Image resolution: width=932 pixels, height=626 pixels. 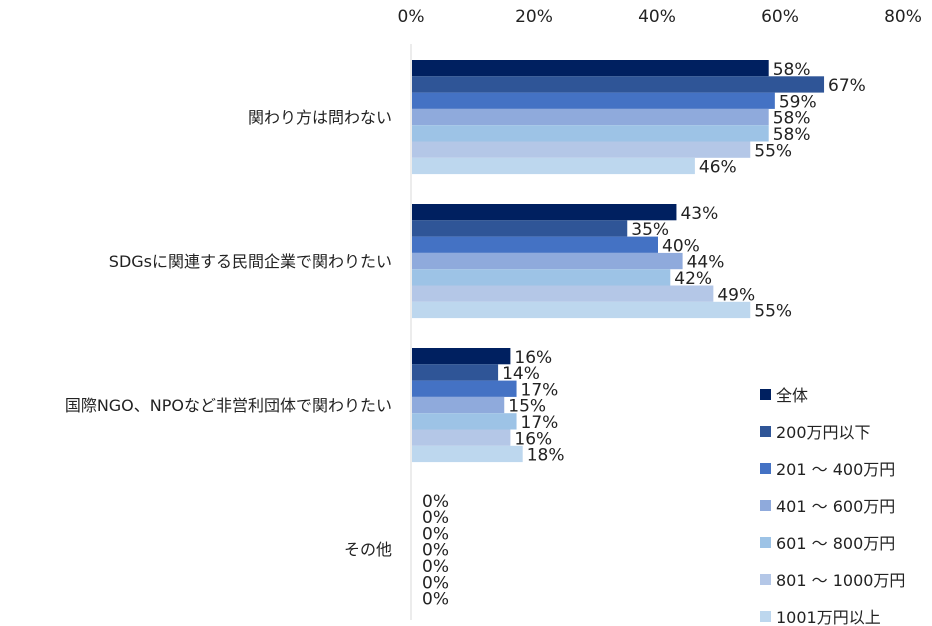 What do you see at coordinates (368, 549) in the screenshot?
I see `category-label: その他` at bounding box center [368, 549].